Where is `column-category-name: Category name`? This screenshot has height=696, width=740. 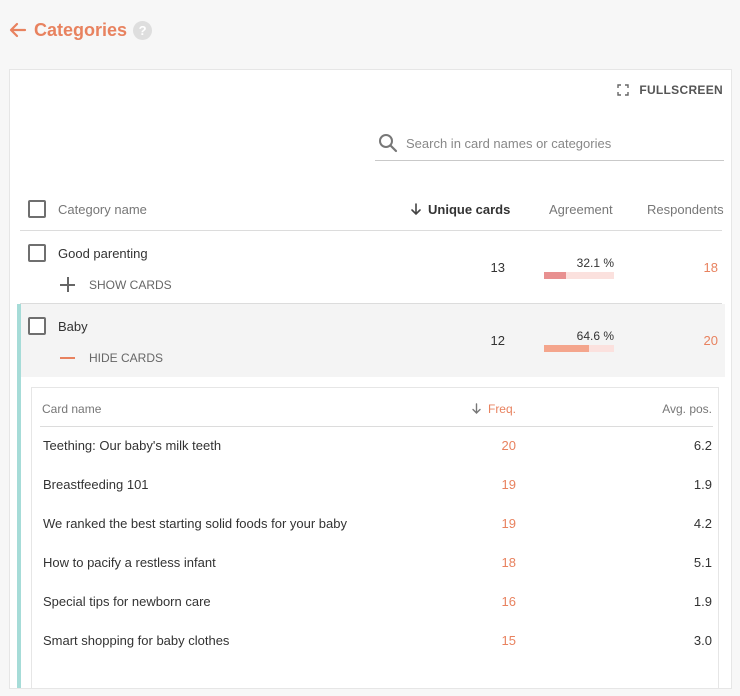
column-category-name: Category name is located at coordinates (102, 209).